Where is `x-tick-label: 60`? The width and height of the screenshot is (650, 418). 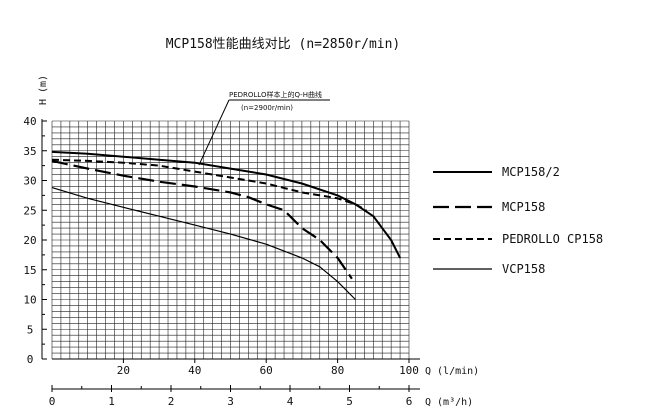 x-tick-label: 60 is located at coordinates (266, 370).